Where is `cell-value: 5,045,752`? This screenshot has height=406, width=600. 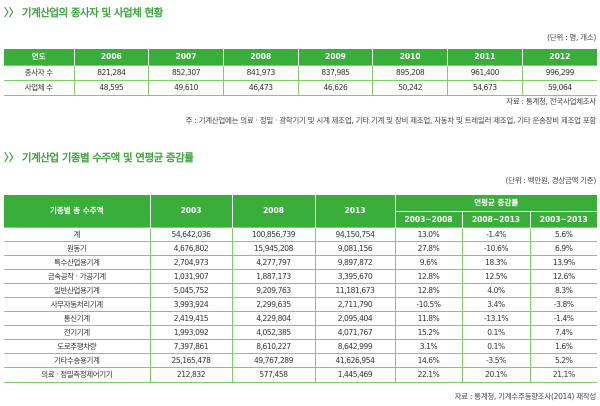
cell-value: 5,045,752 is located at coordinates (190, 290).